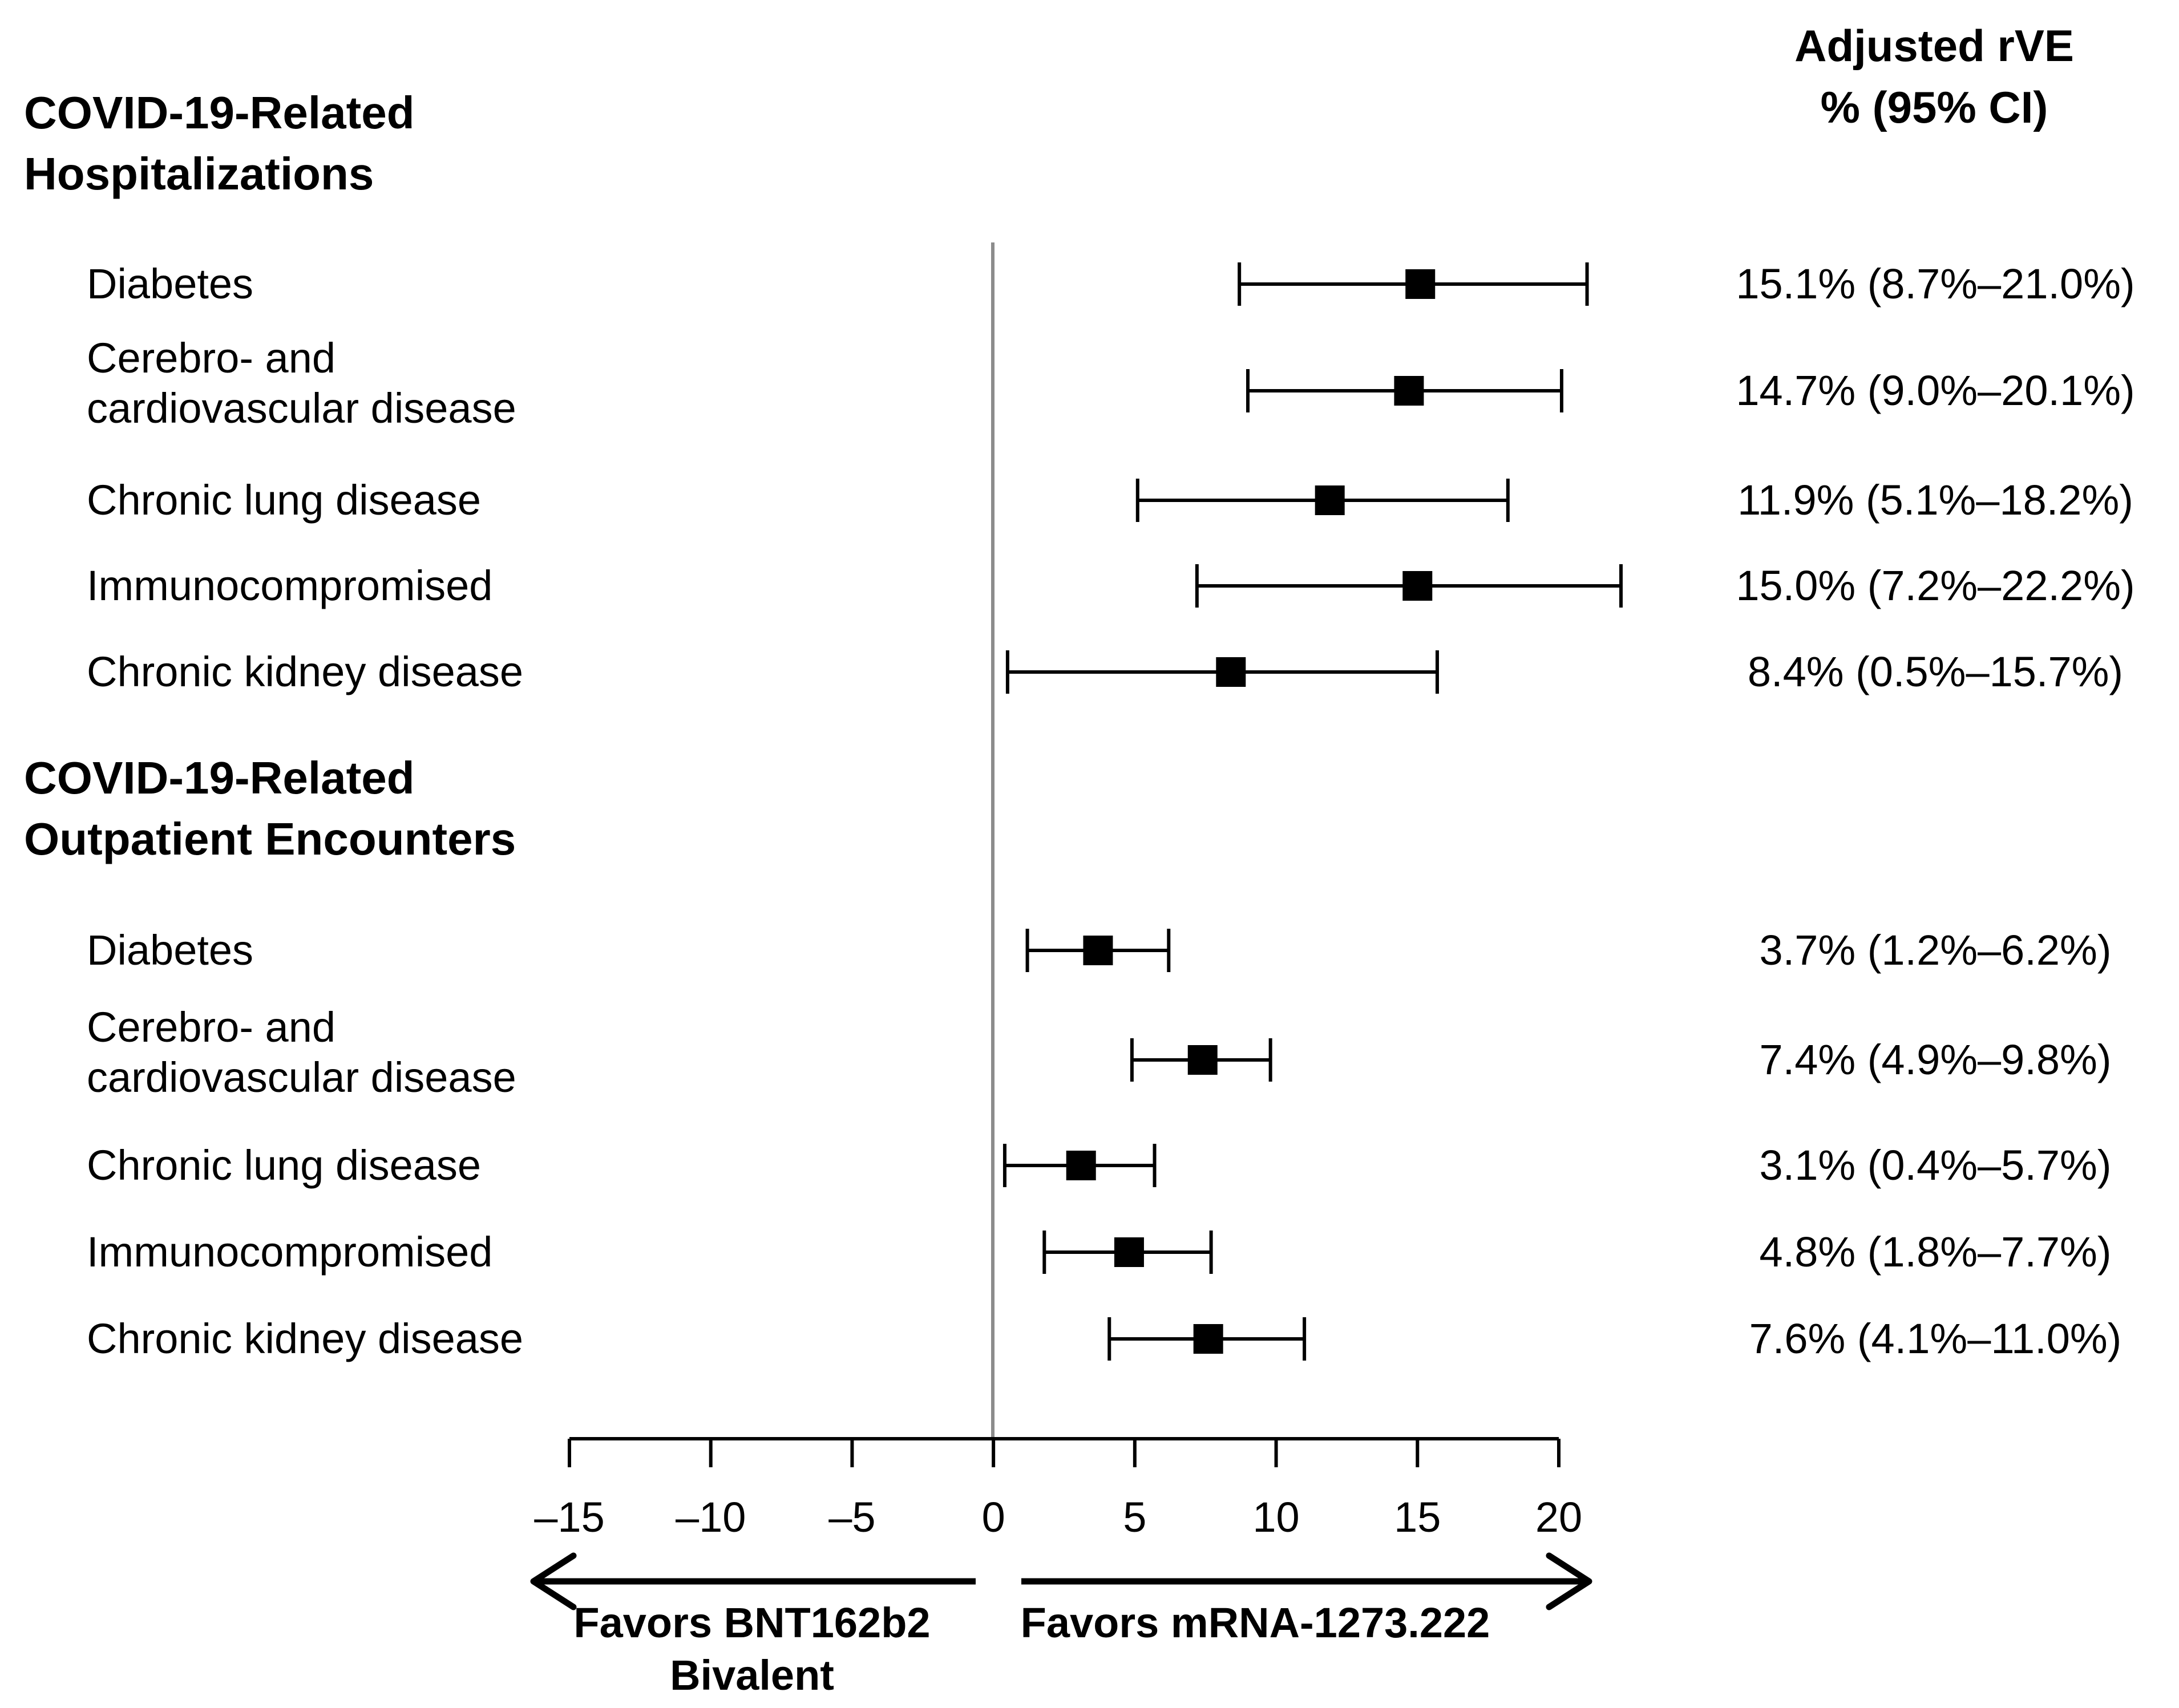  What do you see at coordinates (1935, 500) in the screenshot?
I see `estimate-text: 11.9% (5.1%–18.2%)` at bounding box center [1935, 500].